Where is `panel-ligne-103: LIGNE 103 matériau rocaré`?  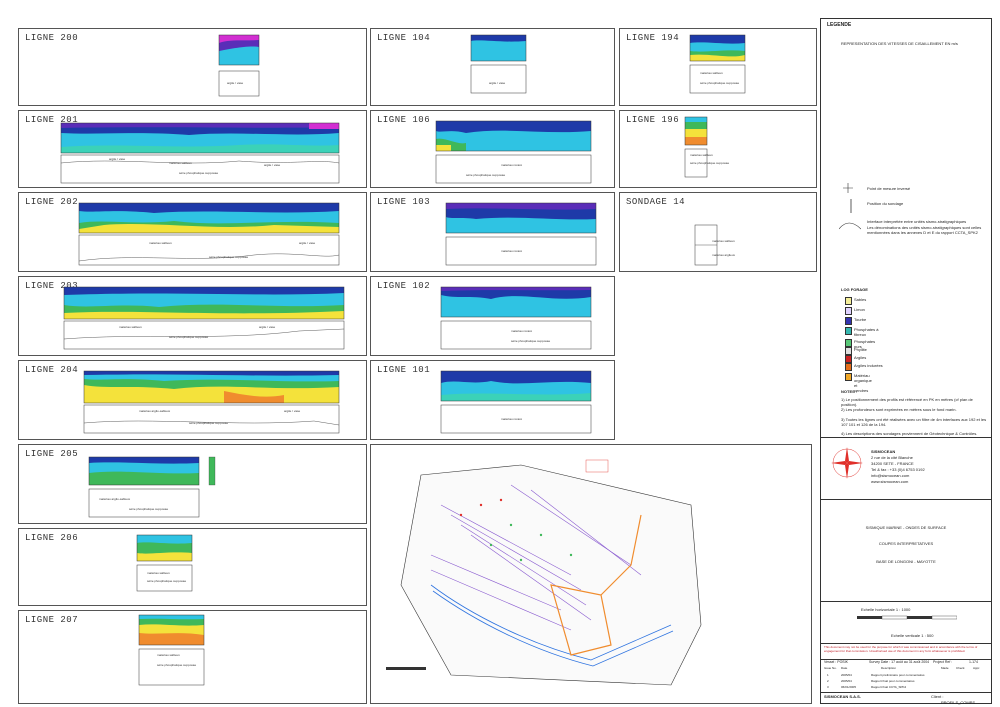 panel-ligne-103: LIGNE 103 matériau rocaré is located at coordinates (492, 232).